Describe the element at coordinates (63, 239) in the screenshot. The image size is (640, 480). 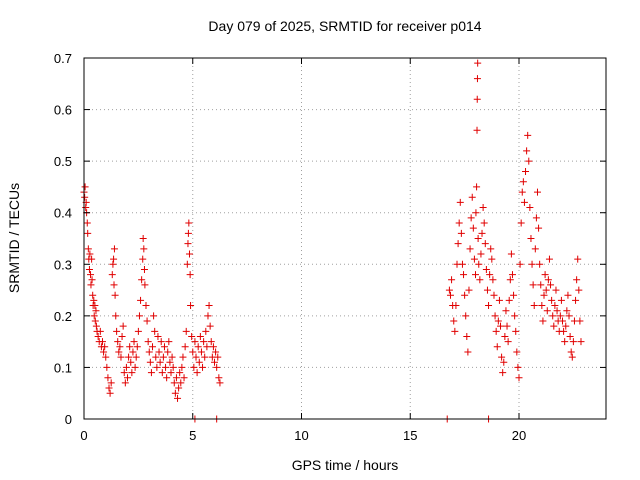
I see `y-tick-labels: 0 0.1 0.2 0.3 0.4 0.5 0.6 0.7` at that location.